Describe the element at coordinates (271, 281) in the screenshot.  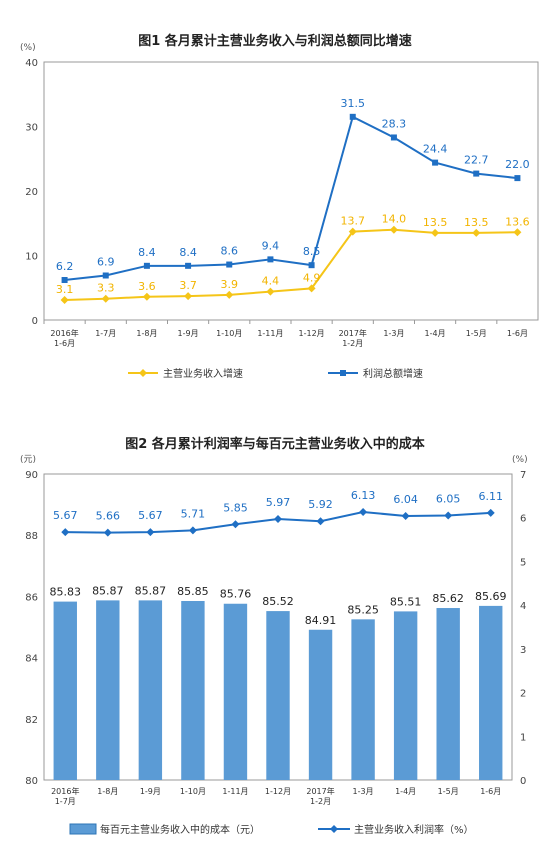
I see `chart1-data-label: 4.4` at that location.